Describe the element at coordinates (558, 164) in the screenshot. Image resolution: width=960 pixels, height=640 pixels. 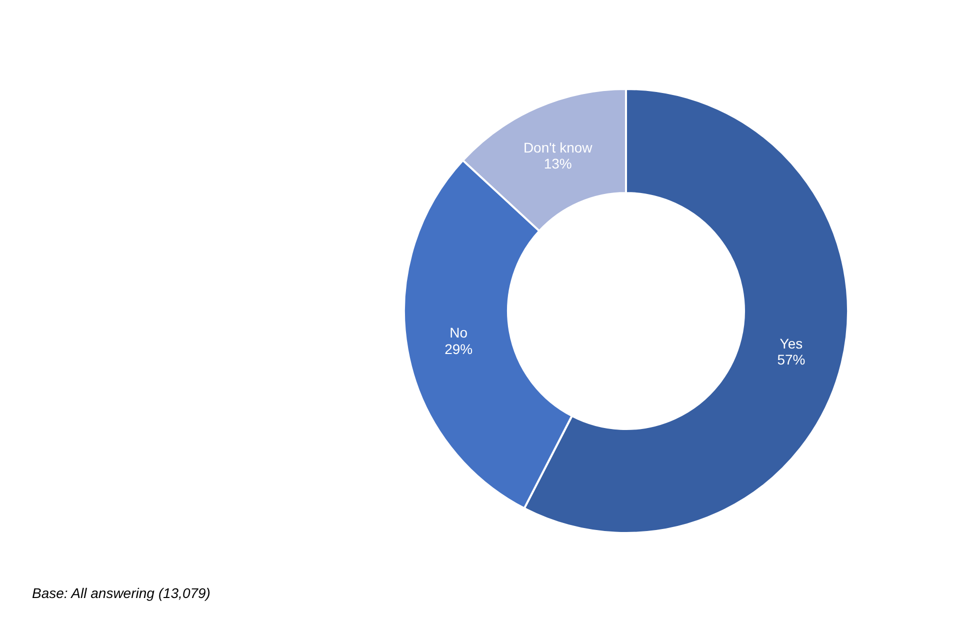
I see `data-label: 13%` at that location.